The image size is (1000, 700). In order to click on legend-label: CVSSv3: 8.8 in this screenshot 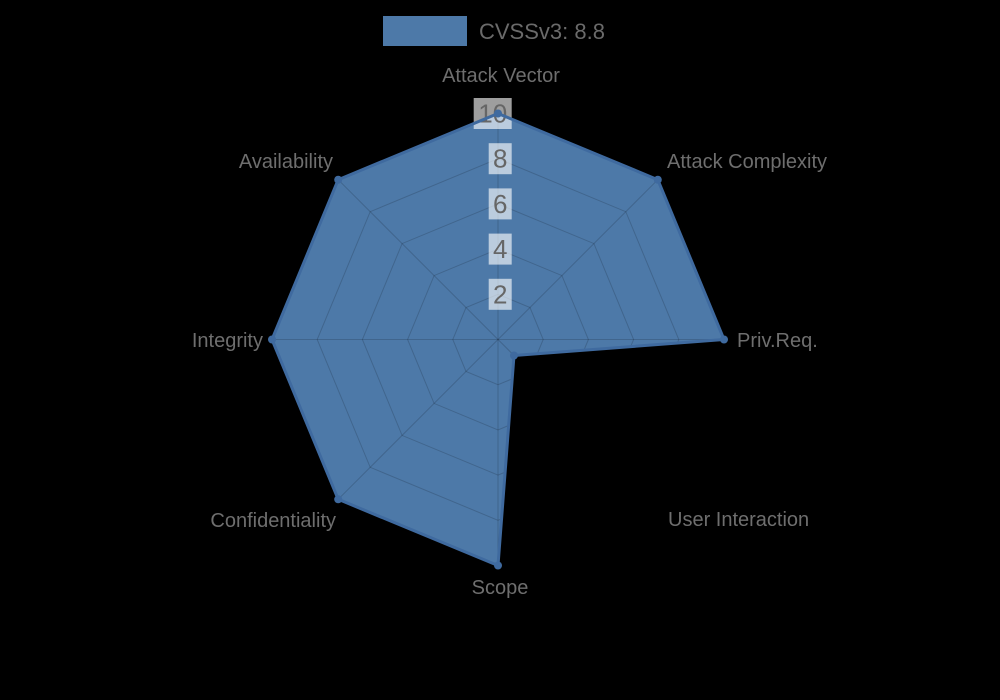, I will do `click(542, 31)`.